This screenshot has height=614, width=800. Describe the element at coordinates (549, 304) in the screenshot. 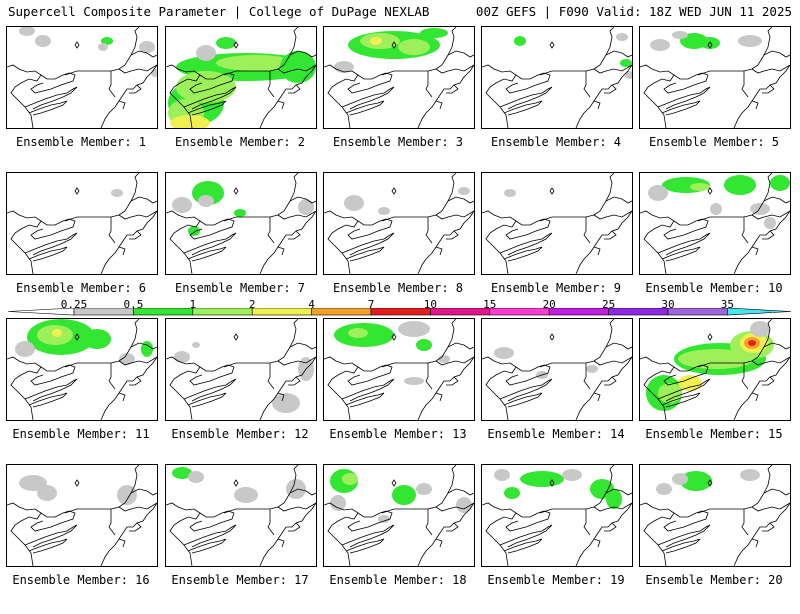

I see `colorbar-tick-label: 20` at that location.